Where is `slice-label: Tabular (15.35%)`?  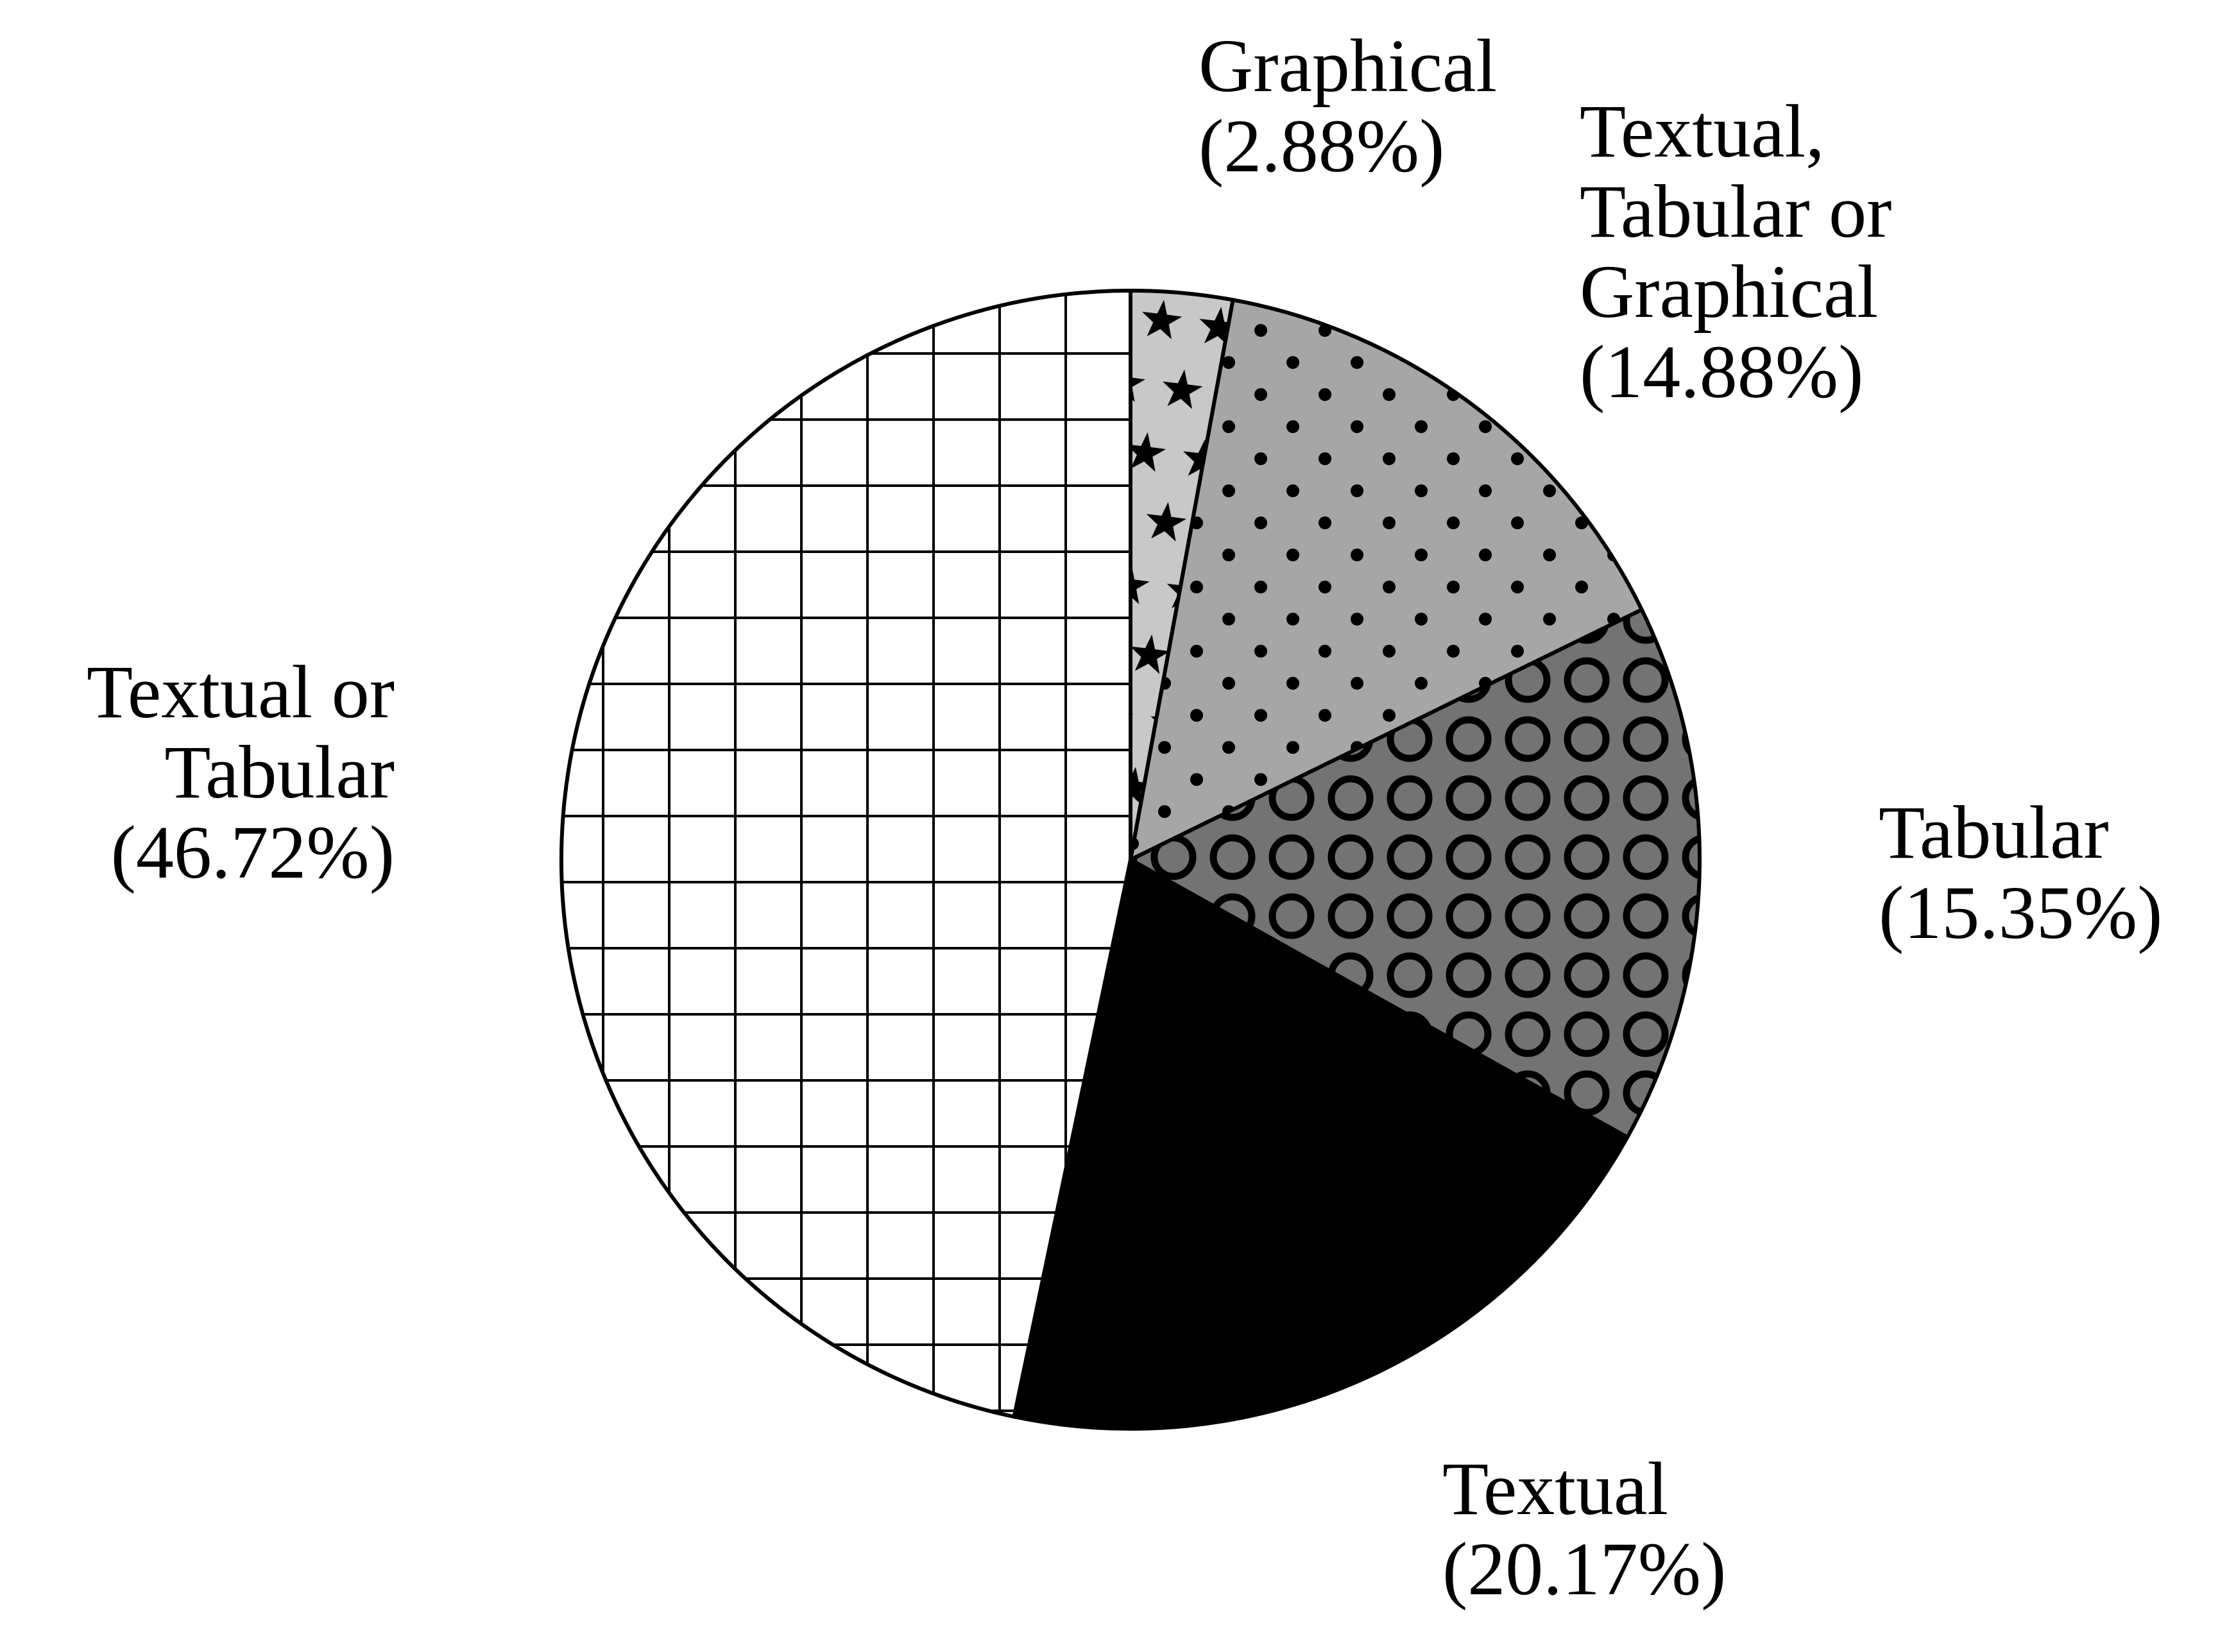
slice-label: Tabular (15.35%) is located at coordinates (2020, 872).